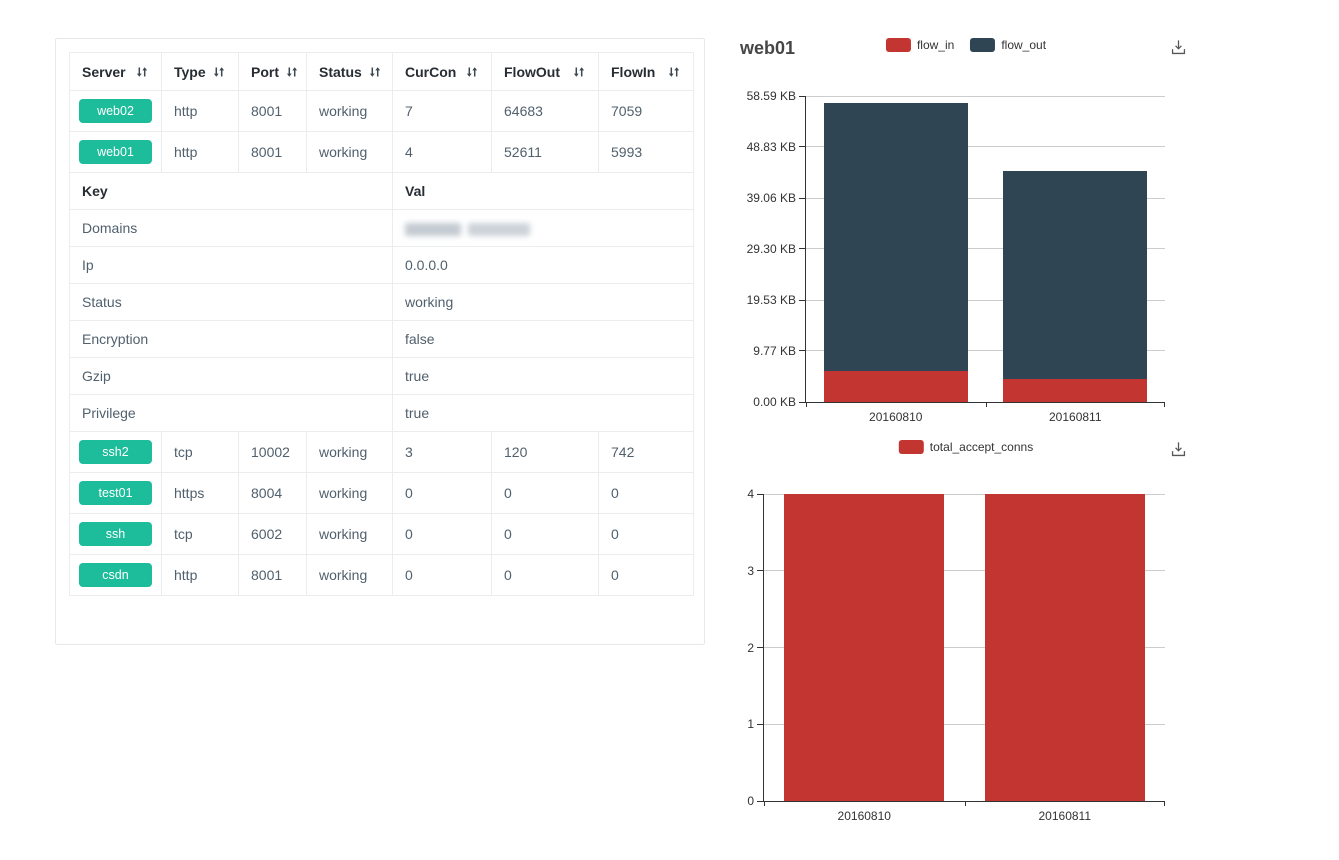 The height and width of the screenshot is (860, 1339). I want to click on col-header-type: Type, so click(200, 71).